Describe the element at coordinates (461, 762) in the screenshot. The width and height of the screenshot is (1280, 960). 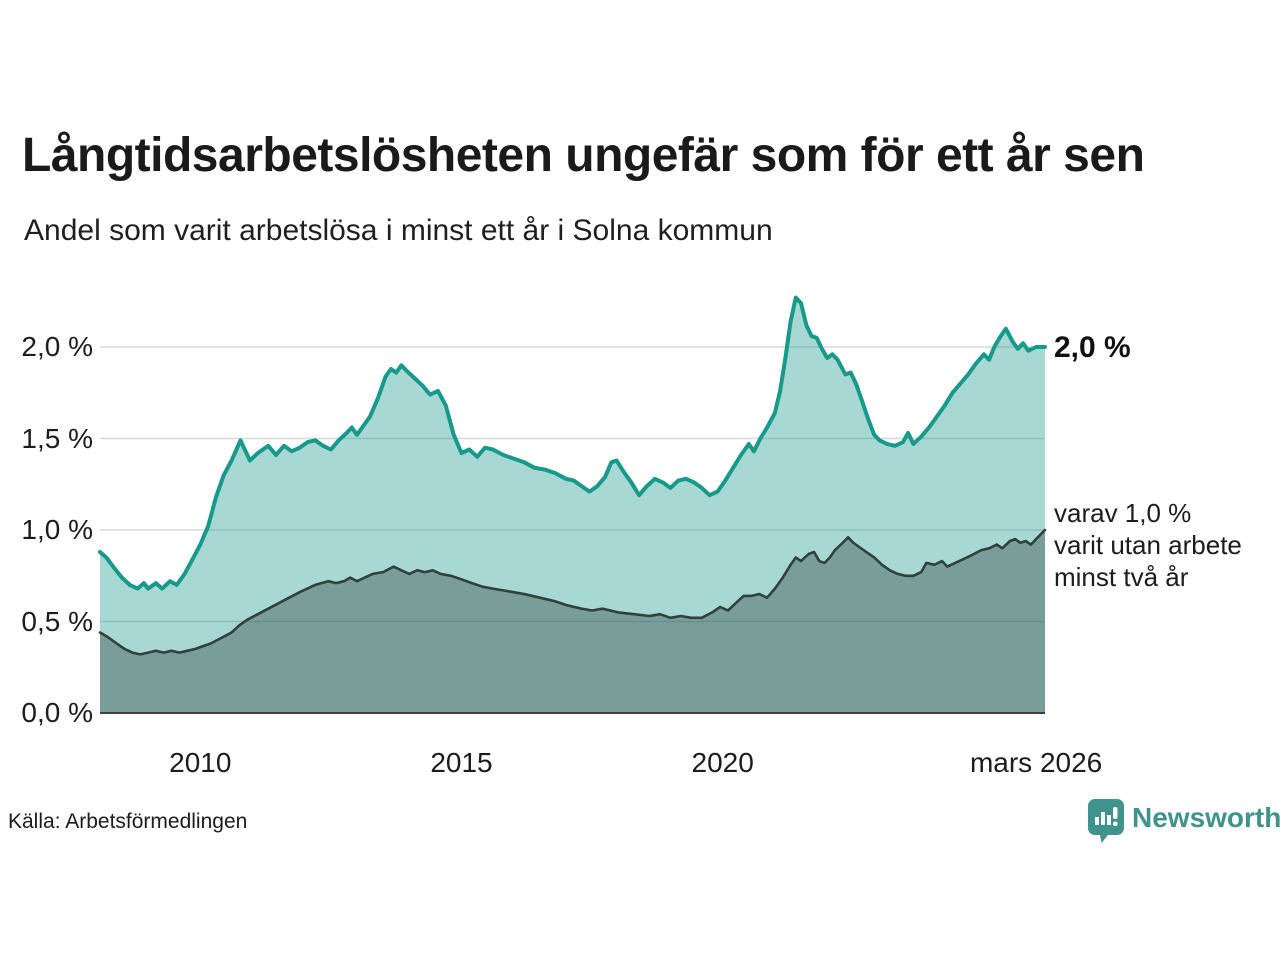
I see `x-tick-label: 2015` at that location.